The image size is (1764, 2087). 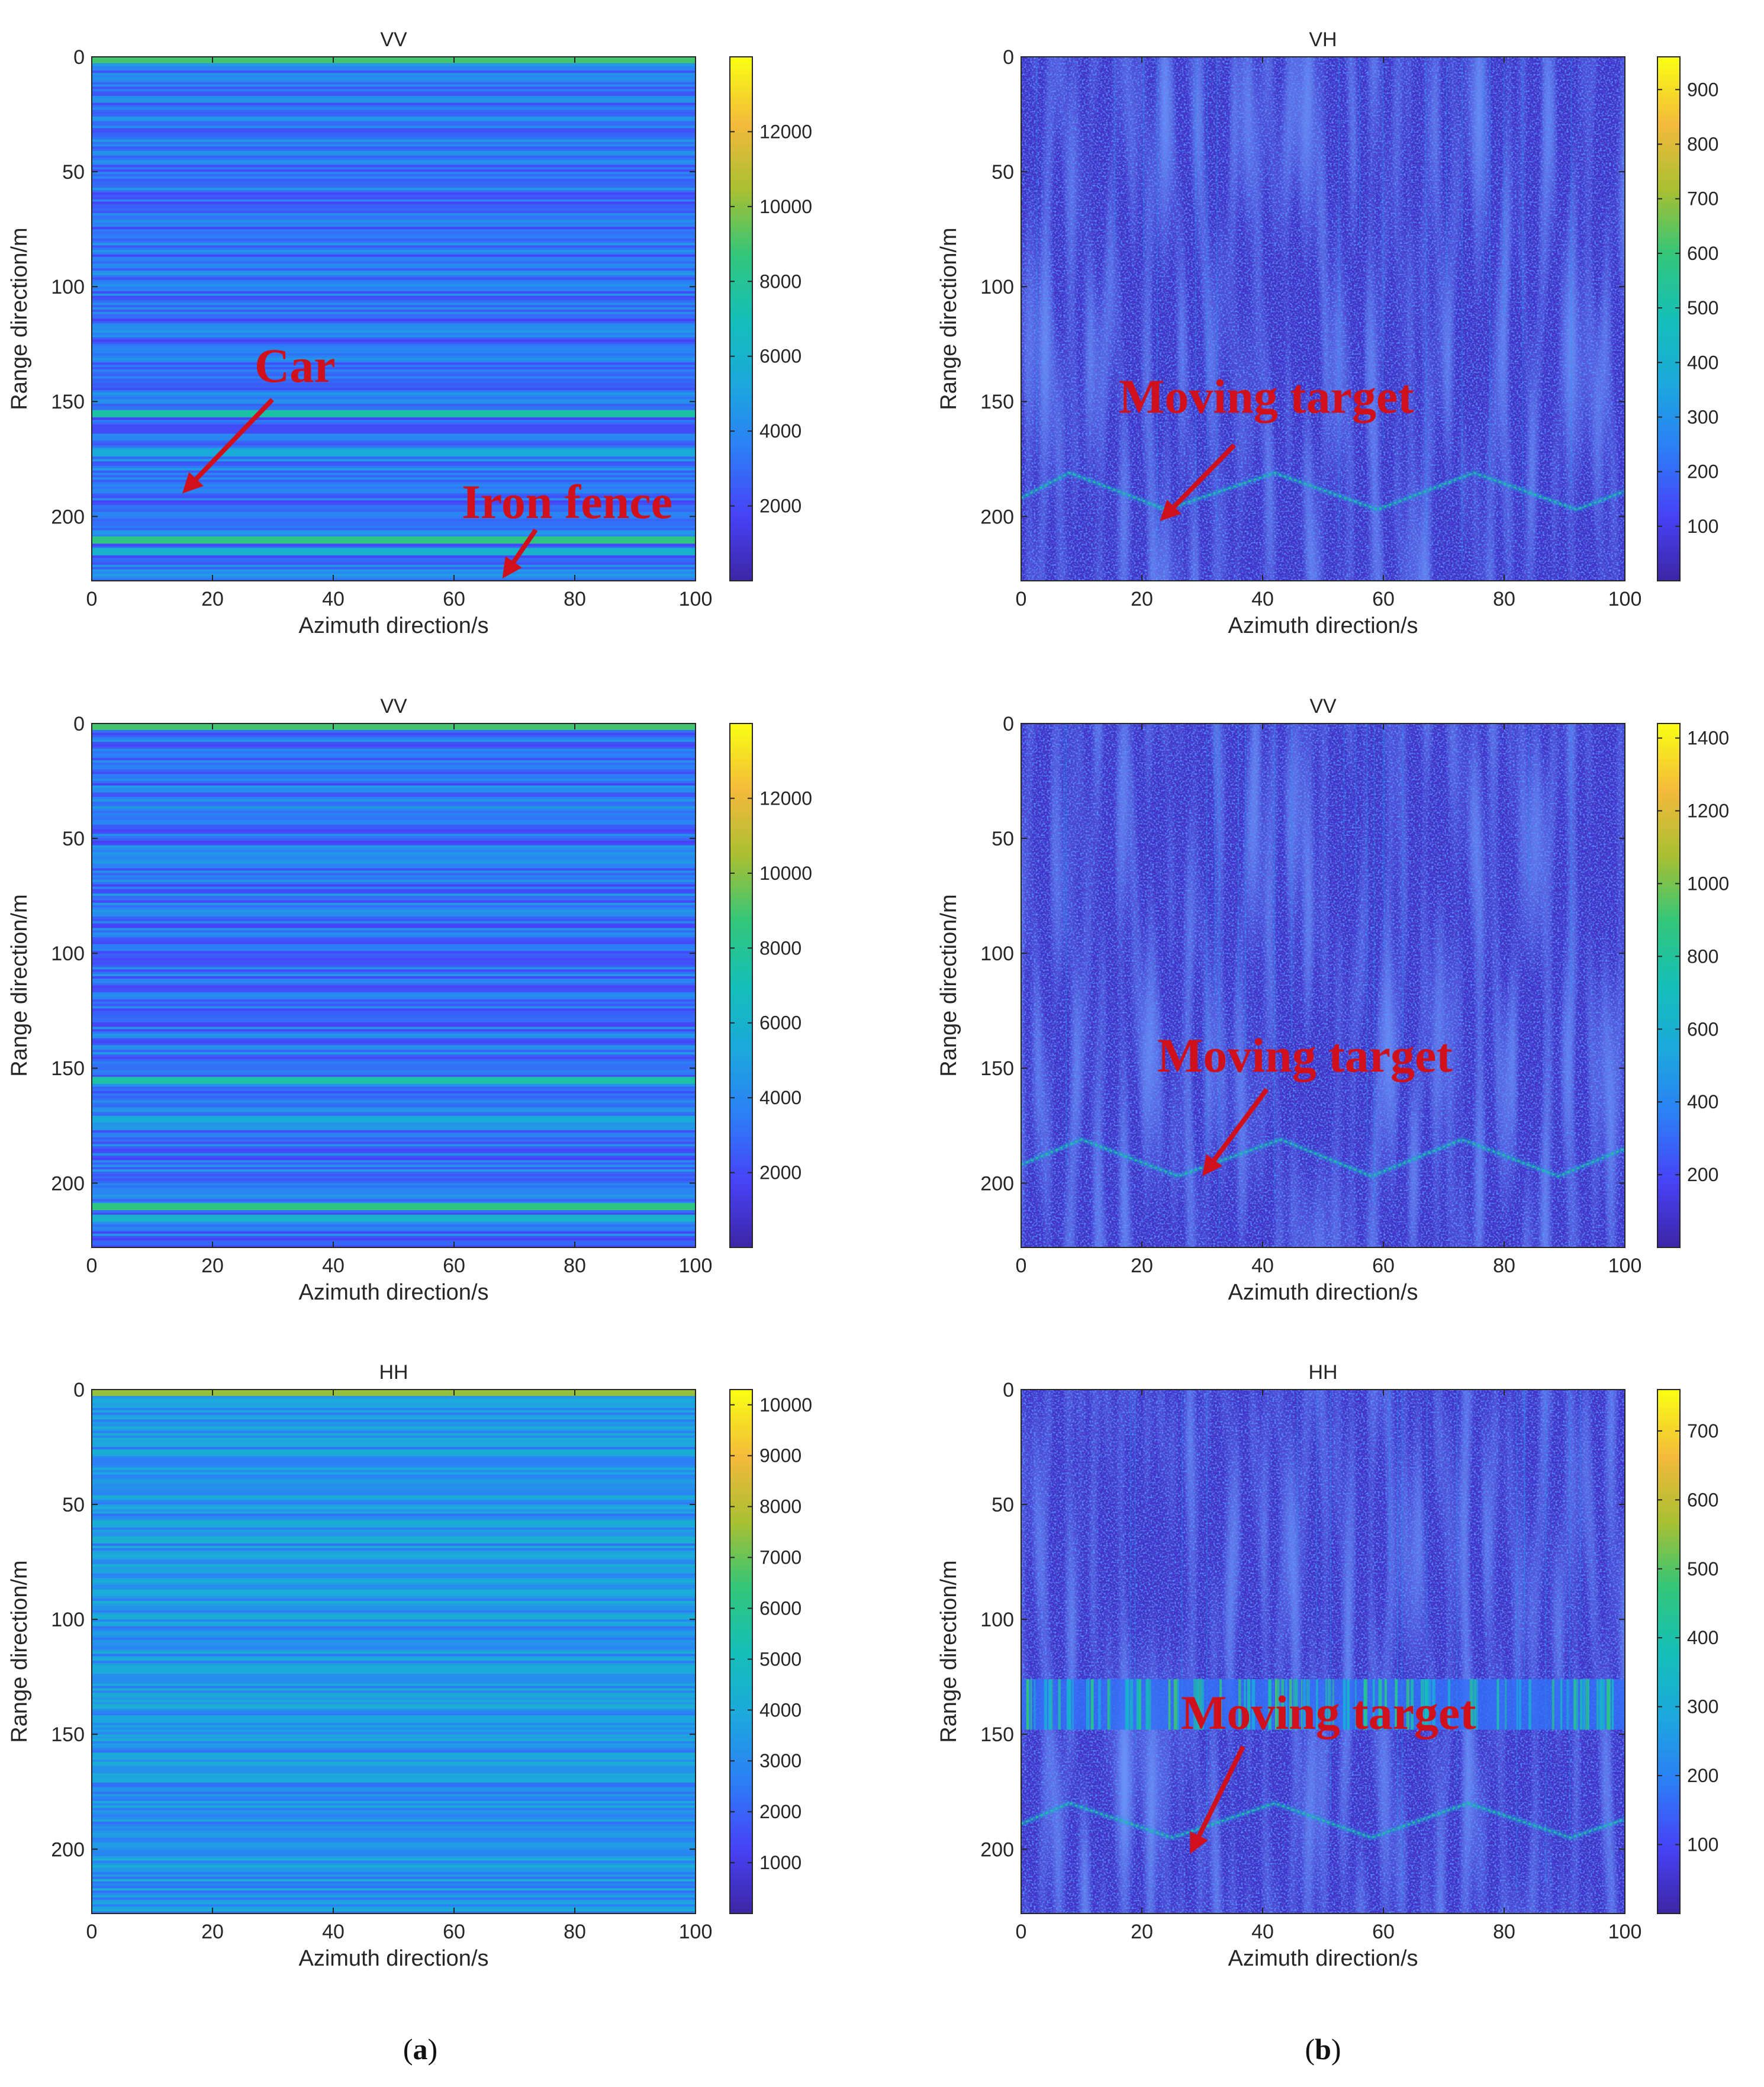 I want to click on x-tick-label: 20, so click(x=1142, y=1266).